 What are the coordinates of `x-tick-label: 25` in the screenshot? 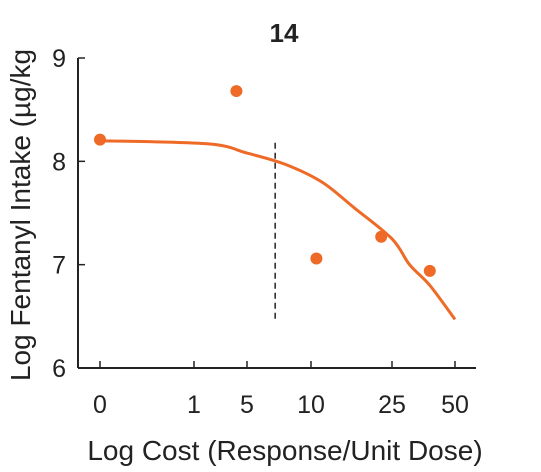 It's located at (392, 405).